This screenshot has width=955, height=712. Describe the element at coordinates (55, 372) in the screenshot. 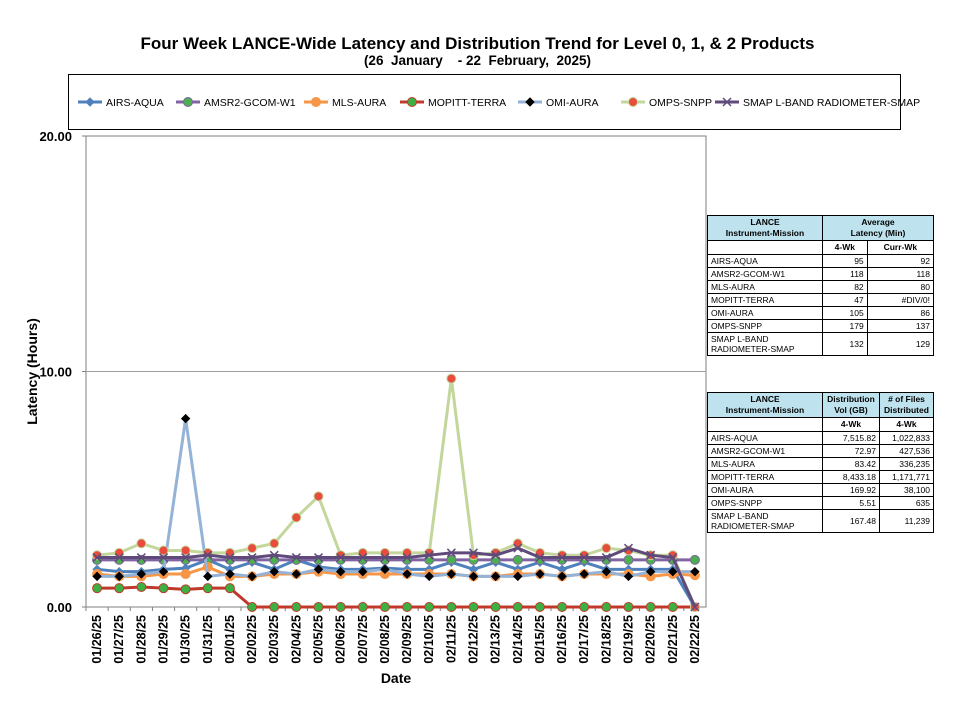

I see `y-tick-label: 10.00` at that location.